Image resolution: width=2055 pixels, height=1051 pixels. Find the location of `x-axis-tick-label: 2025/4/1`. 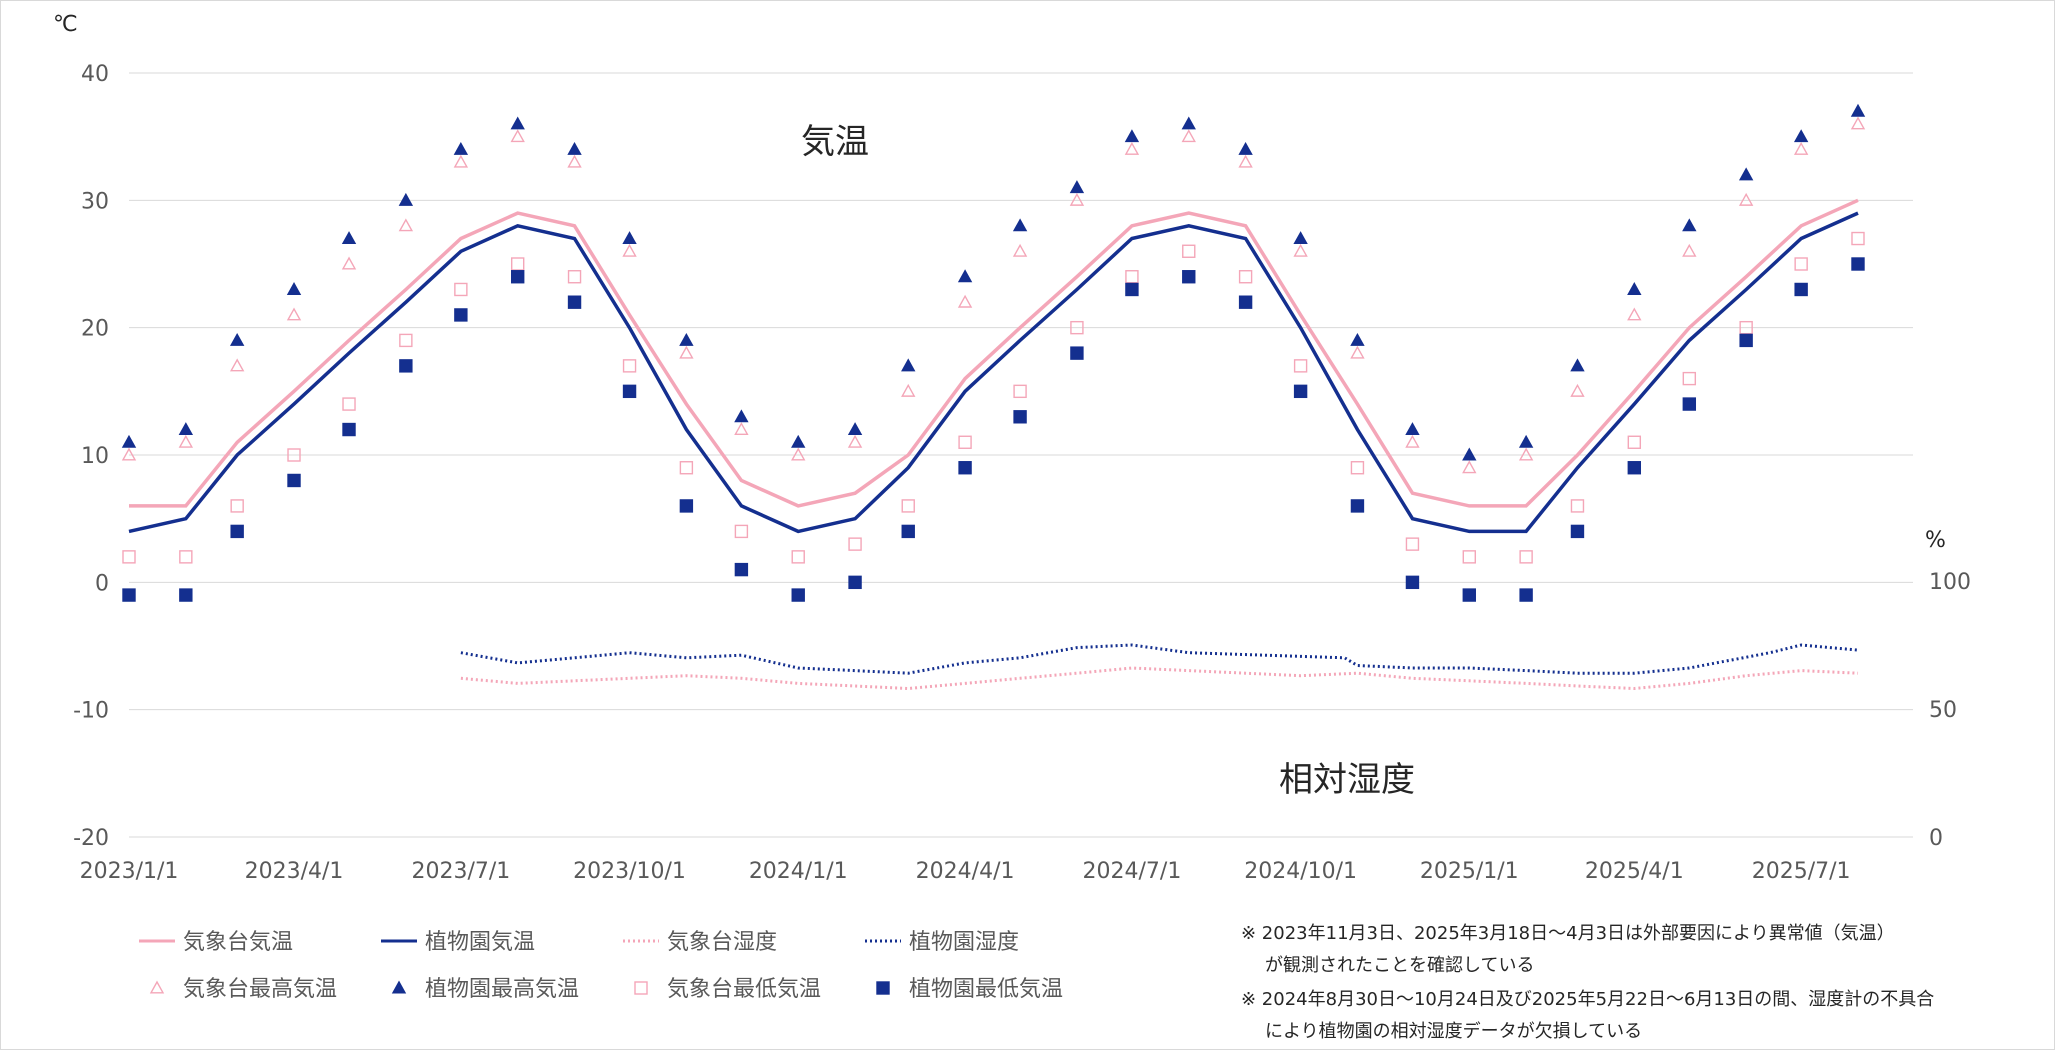

x-axis-tick-label: 2025/4/1 is located at coordinates (1634, 871).